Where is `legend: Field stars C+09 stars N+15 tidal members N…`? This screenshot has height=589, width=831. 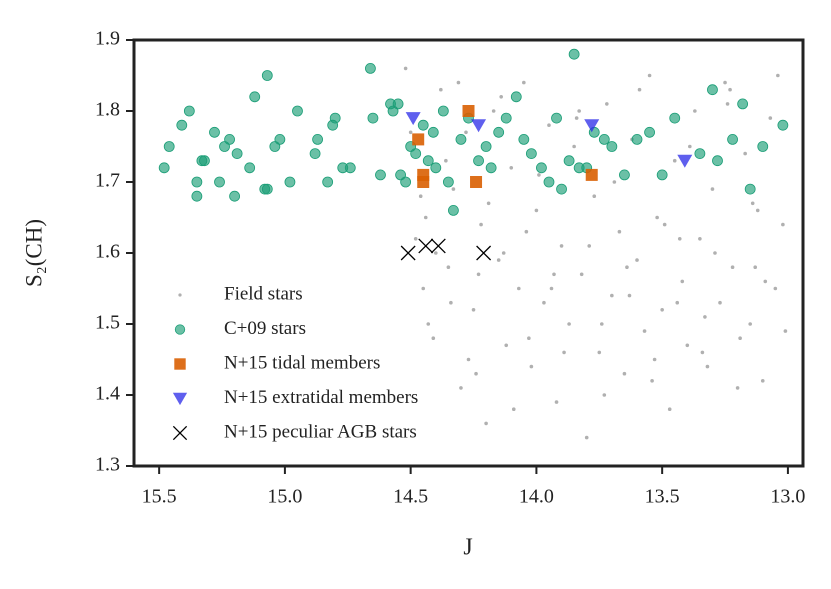
legend: Field stars C+09 stars N+15 tidal members N… is located at coordinates (295, 362).